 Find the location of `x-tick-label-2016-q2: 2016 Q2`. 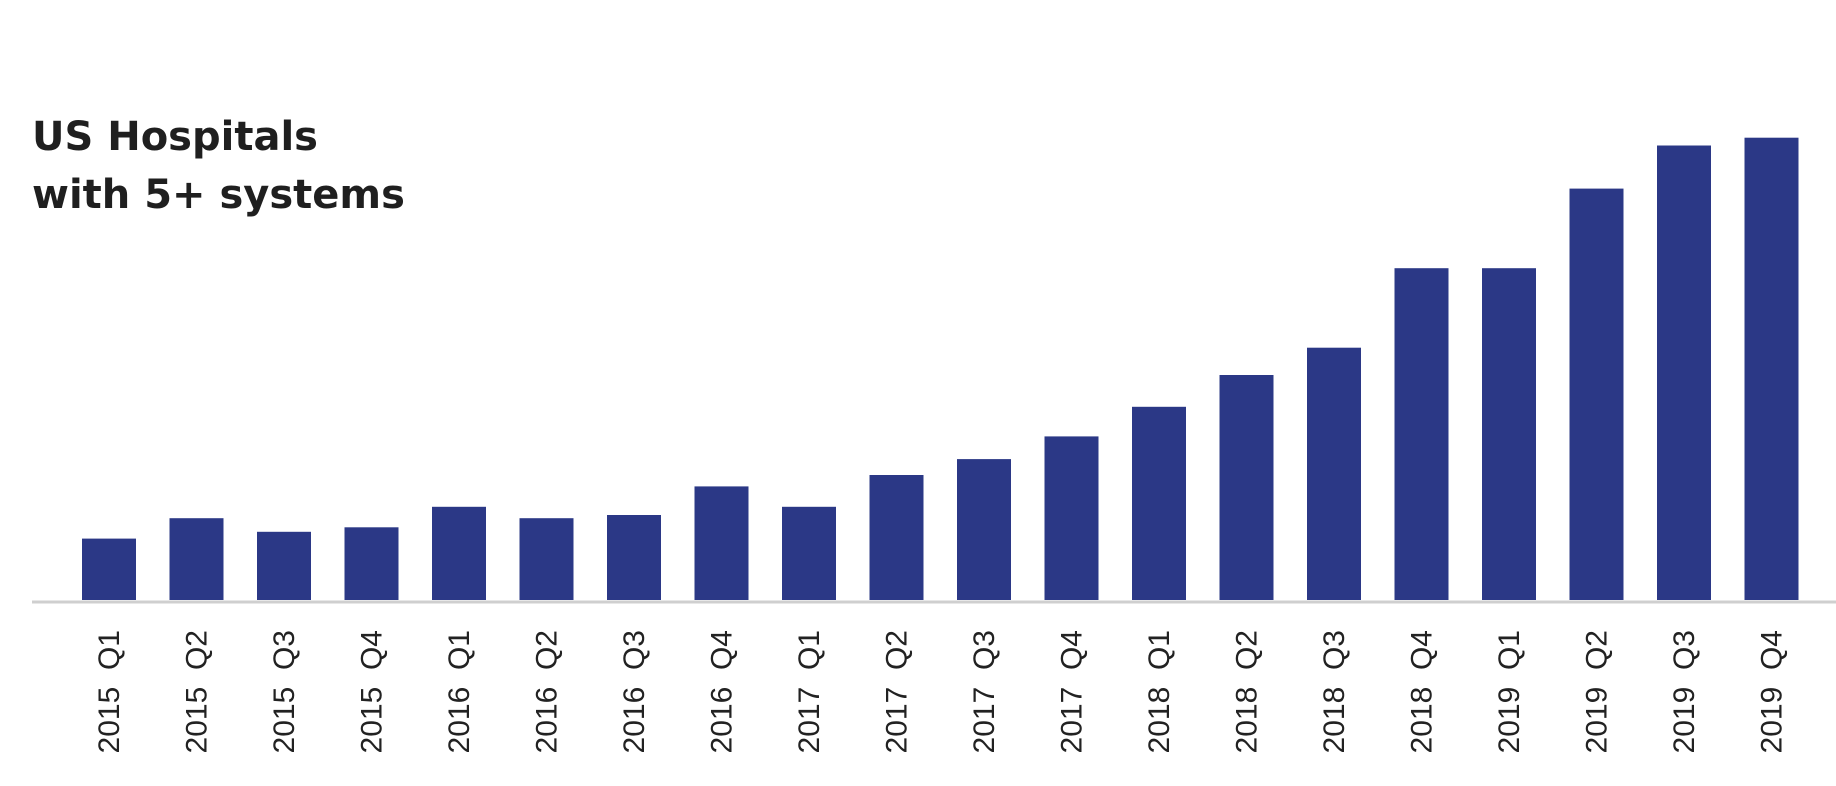

x-tick-label-2016-q2: 2016 Q2 is located at coordinates (547, 691).